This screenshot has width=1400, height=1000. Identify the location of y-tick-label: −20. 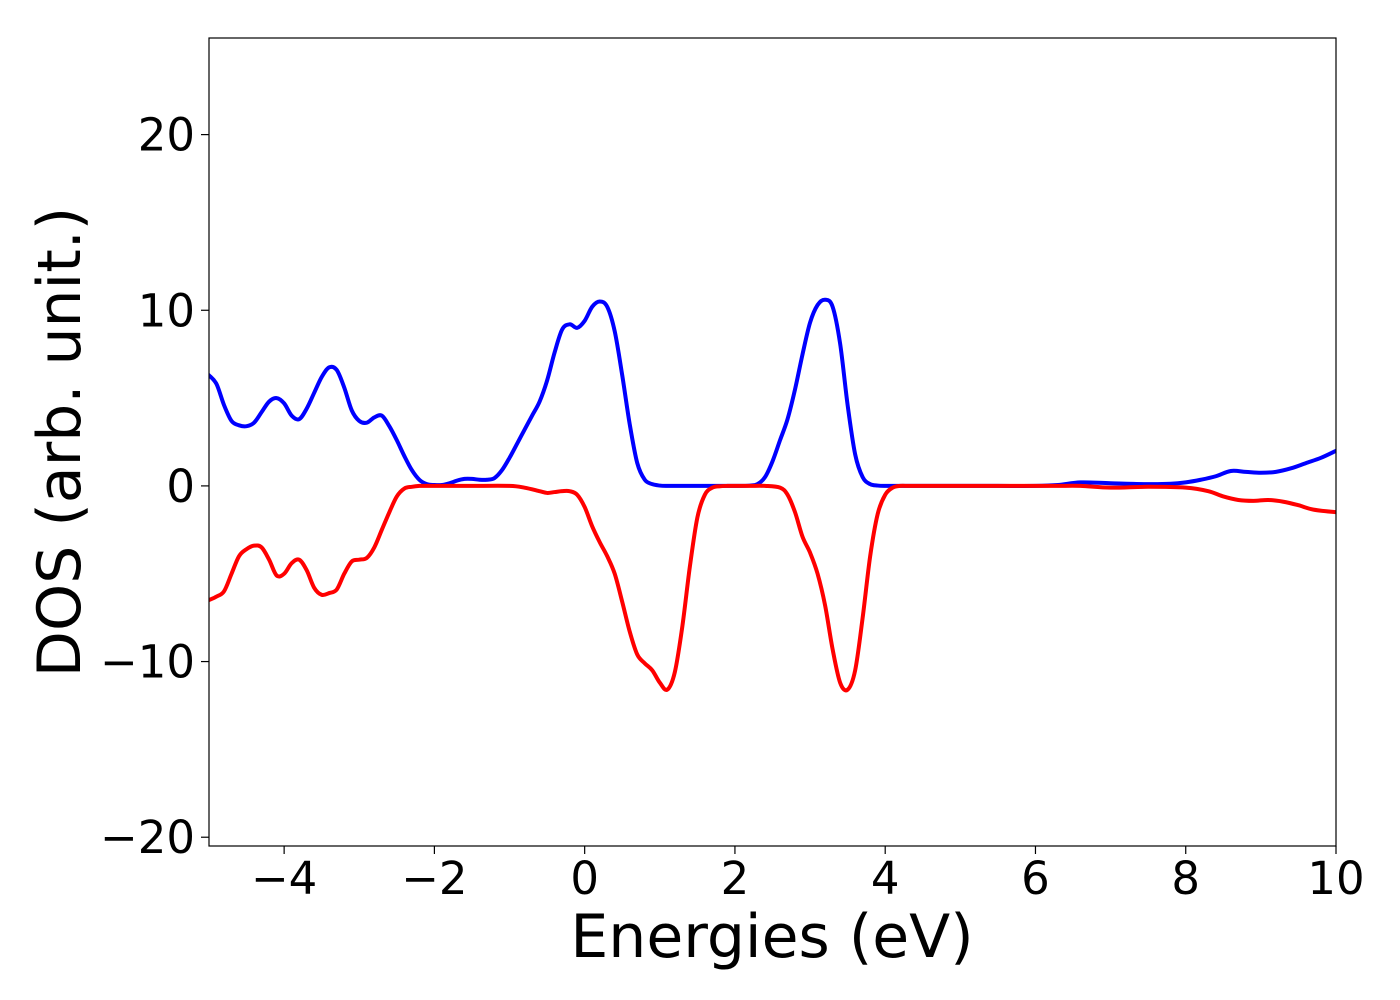
(147, 837).